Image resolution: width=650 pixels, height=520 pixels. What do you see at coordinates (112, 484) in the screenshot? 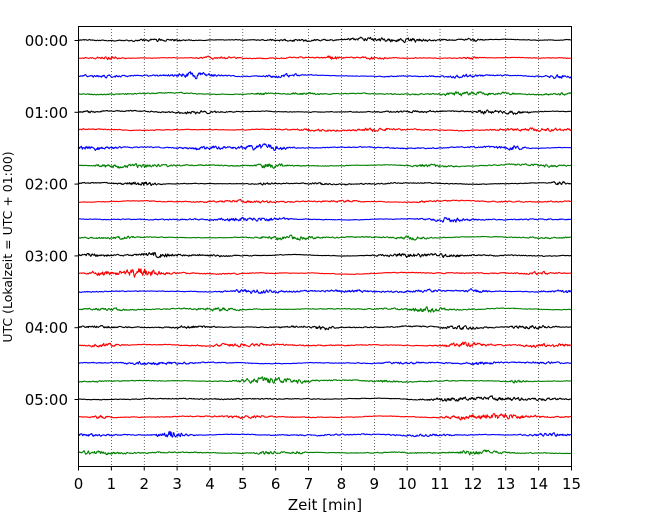
I see `x-tick-label: 1` at bounding box center [112, 484].